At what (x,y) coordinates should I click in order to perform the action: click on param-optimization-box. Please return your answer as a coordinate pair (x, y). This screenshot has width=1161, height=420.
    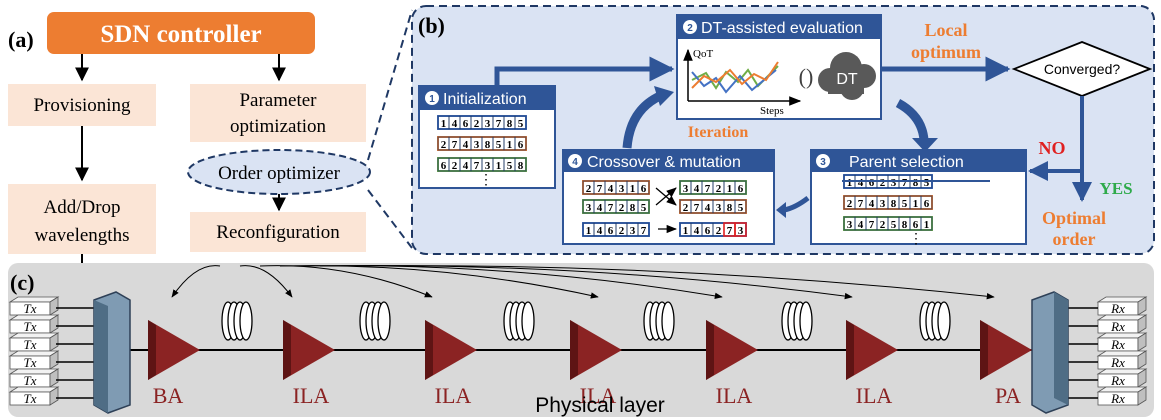
    Looking at the image, I should click on (278, 113).